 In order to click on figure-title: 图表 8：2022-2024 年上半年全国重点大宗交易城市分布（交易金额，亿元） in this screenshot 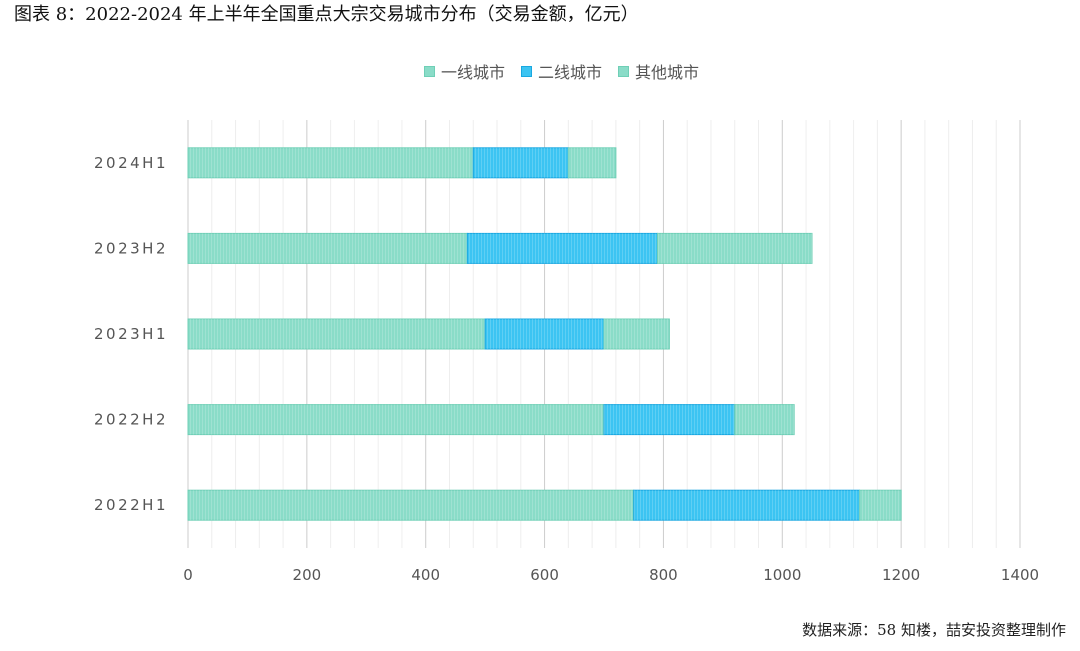, I will do `click(326, 14)`.